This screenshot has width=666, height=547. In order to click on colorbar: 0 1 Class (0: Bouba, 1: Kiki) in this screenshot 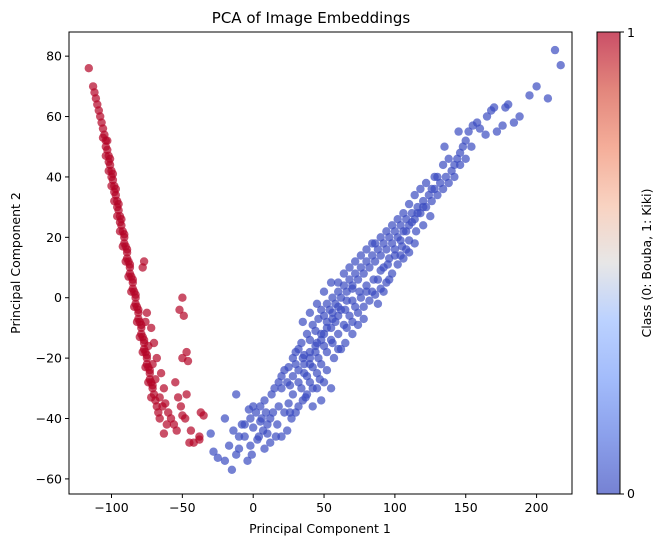, I will do `click(625, 263)`.